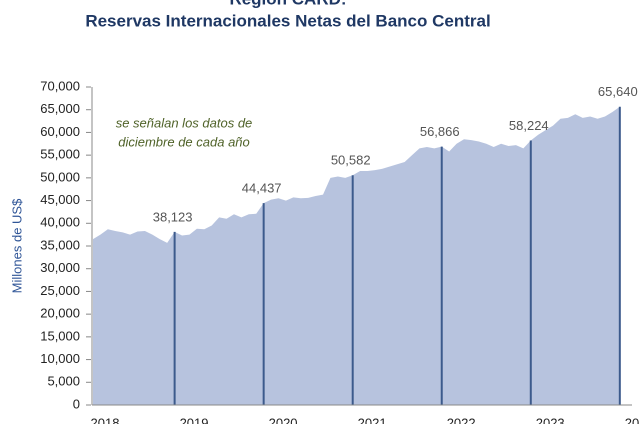  I want to click on value-label: 65,640, so click(618, 91).